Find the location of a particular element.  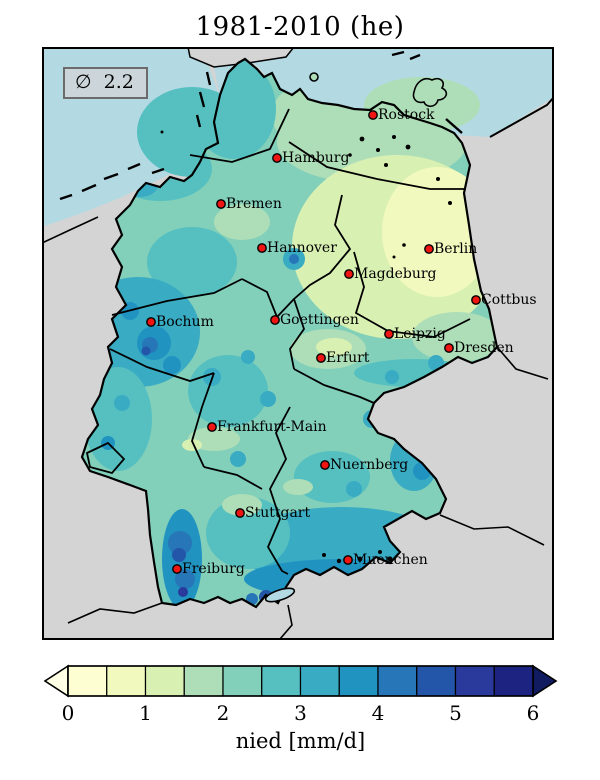

city-label: Bremen is located at coordinates (254, 204).